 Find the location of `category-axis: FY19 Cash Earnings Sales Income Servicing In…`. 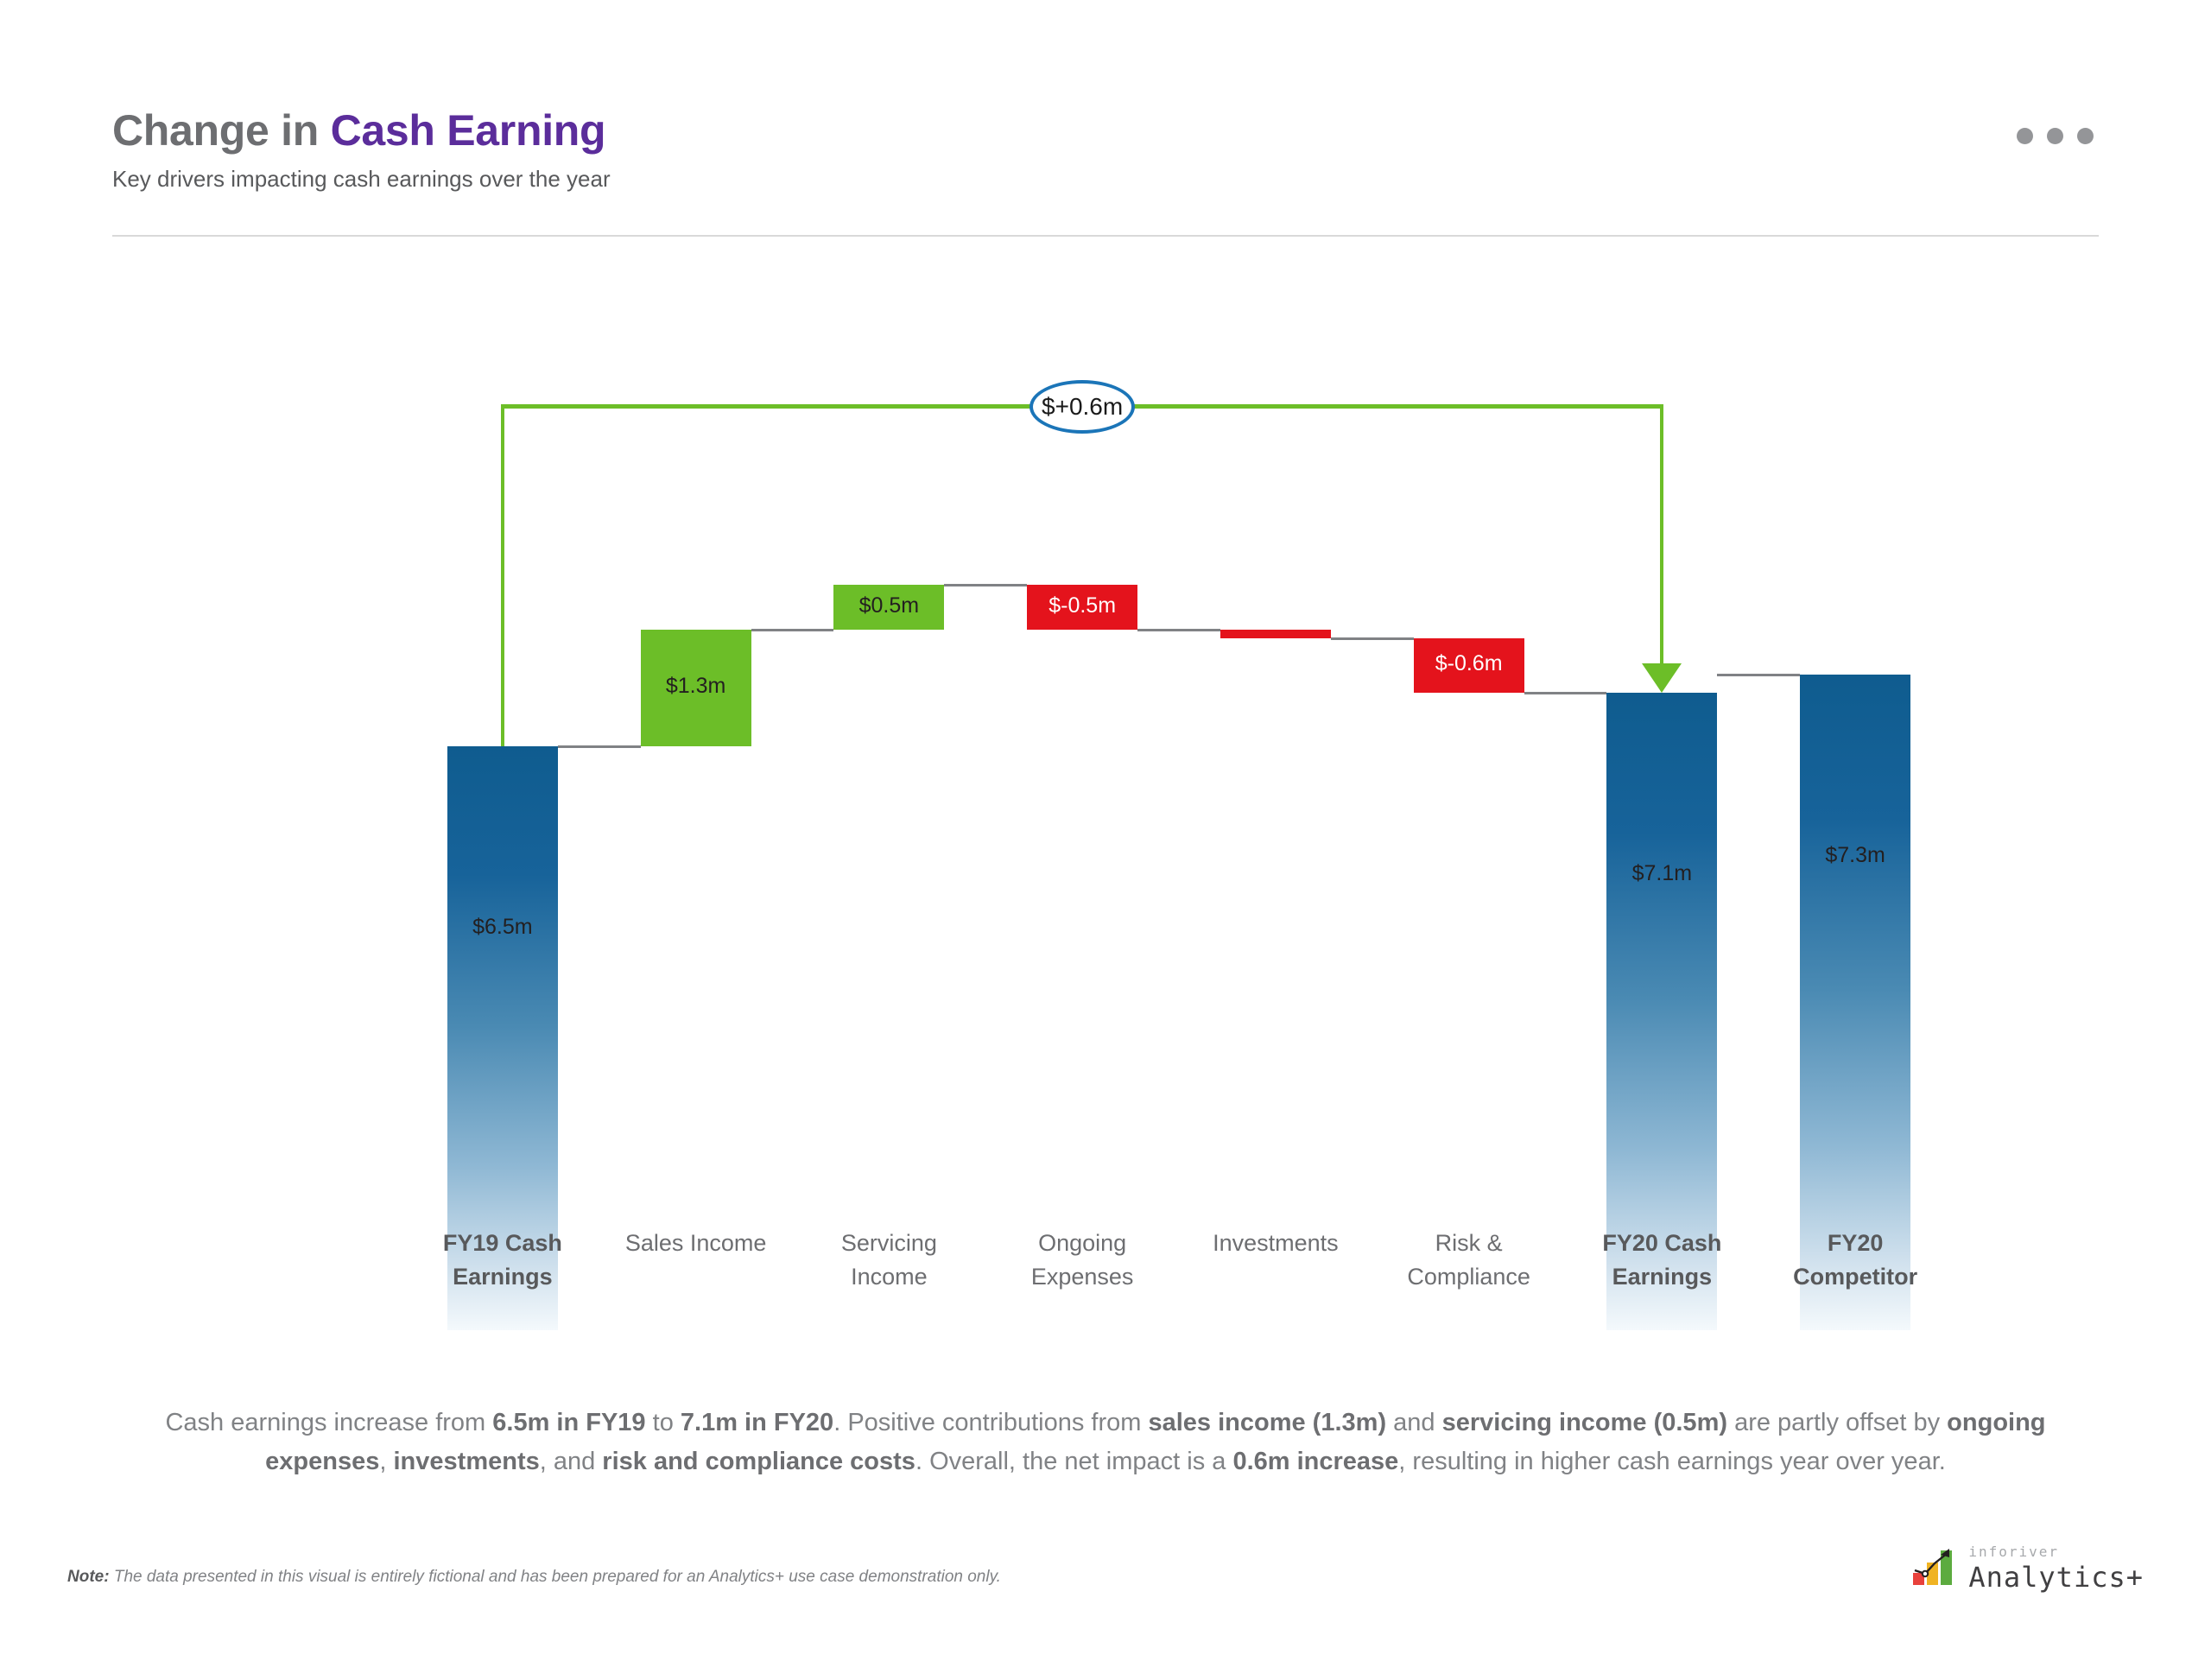

category-axis: FY19 Cash Earnings Sales Income Servicing In… is located at coordinates (1179, 1274).